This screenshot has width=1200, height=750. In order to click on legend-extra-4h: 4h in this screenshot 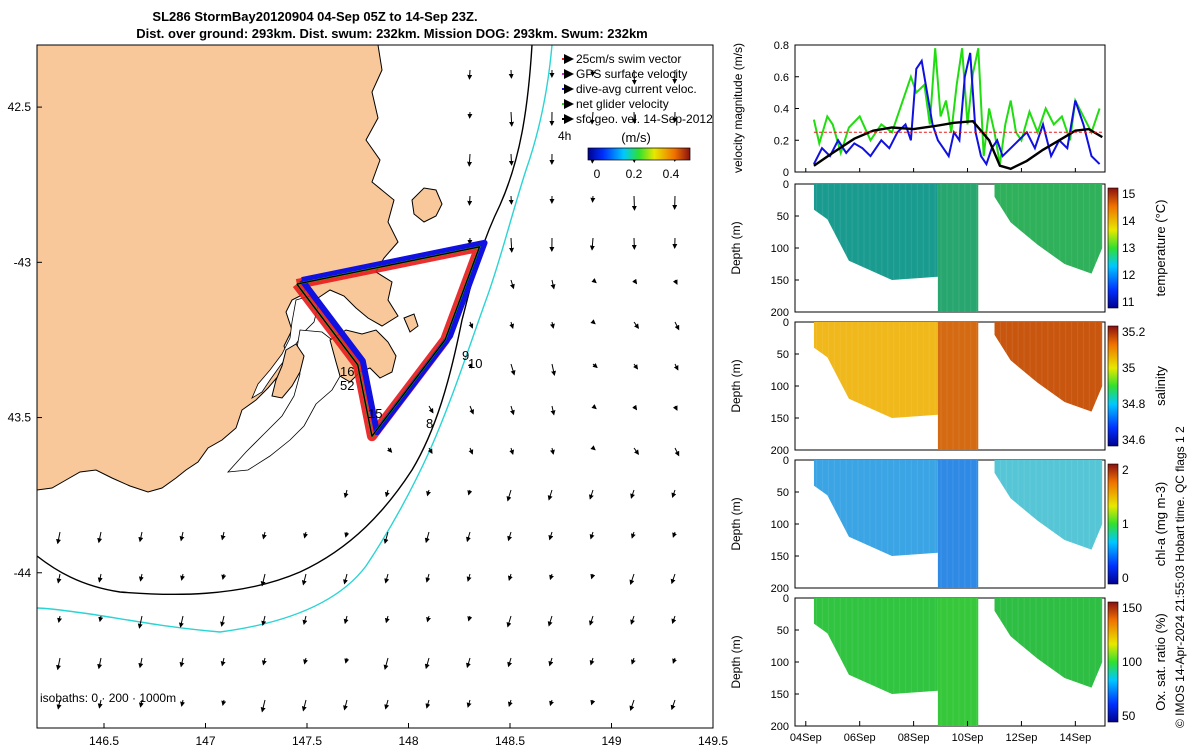, I will do `click(564, 136)`.